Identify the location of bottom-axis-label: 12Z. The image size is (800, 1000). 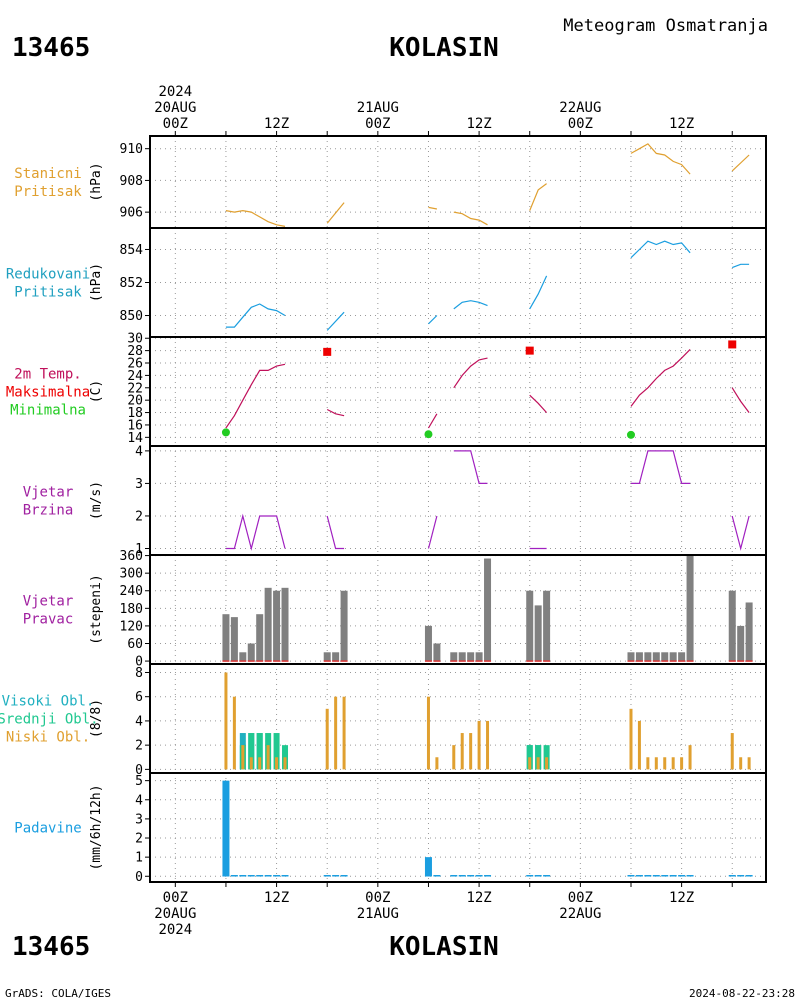
(478, 898).